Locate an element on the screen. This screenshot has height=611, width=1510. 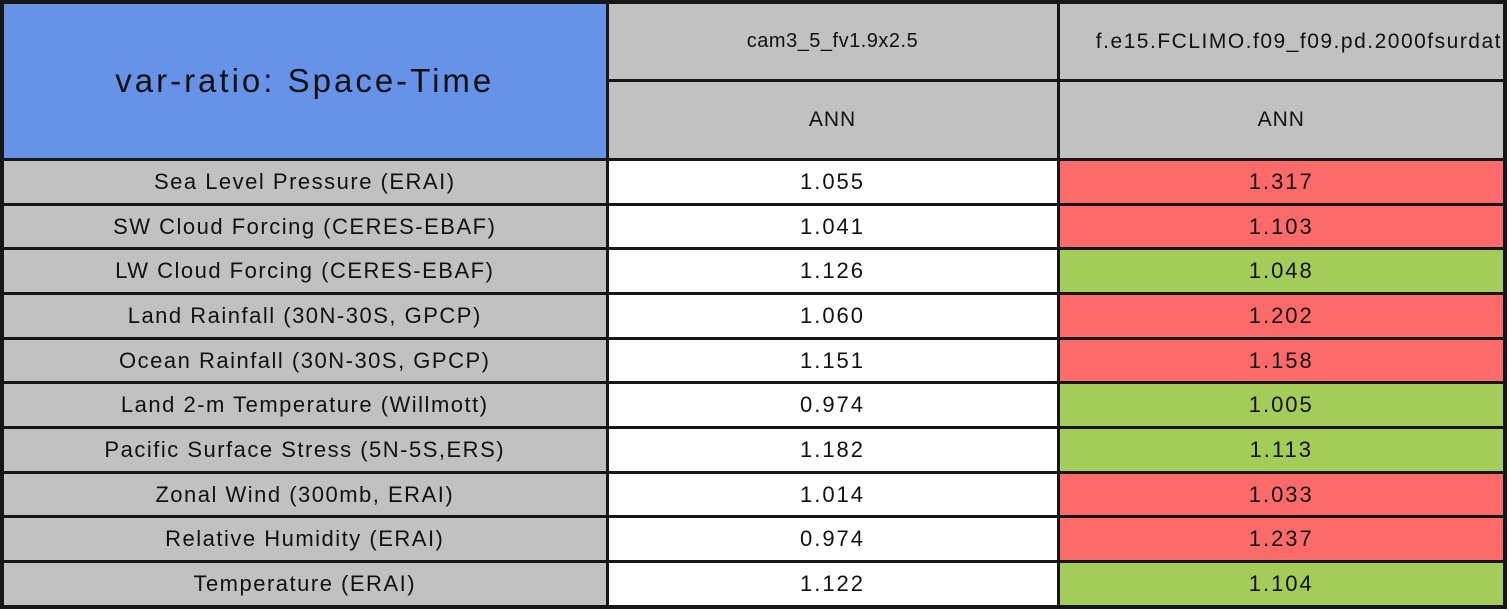
row-label: Land Rainfall (30N-30S, GPCP) is located at coordinates (304, 316).